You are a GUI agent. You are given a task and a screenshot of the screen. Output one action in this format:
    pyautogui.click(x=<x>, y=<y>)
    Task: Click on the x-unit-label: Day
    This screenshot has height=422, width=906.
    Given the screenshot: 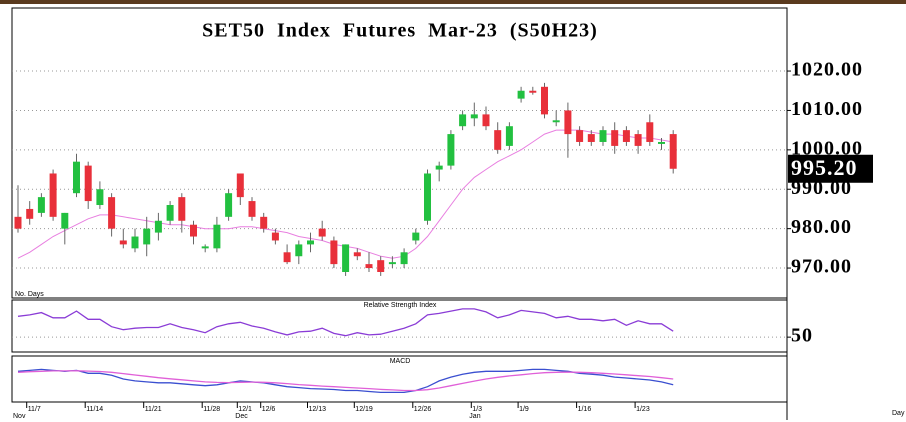 What is the action you would take?
    pyautogui.click(x=898, y=413)
    